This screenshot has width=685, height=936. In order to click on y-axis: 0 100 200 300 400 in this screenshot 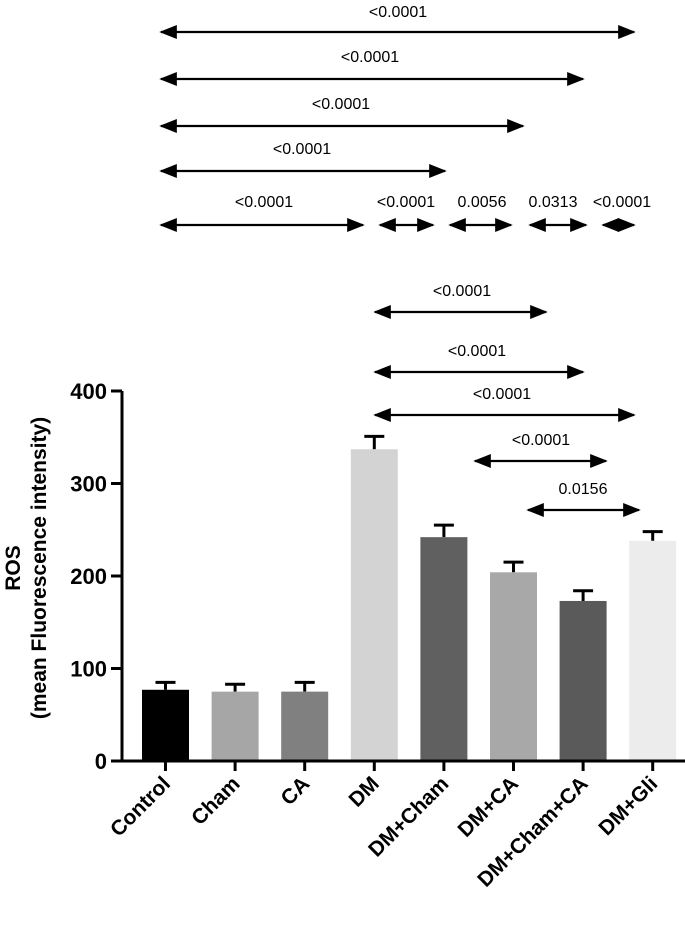, I will do `click(97, 576)`.